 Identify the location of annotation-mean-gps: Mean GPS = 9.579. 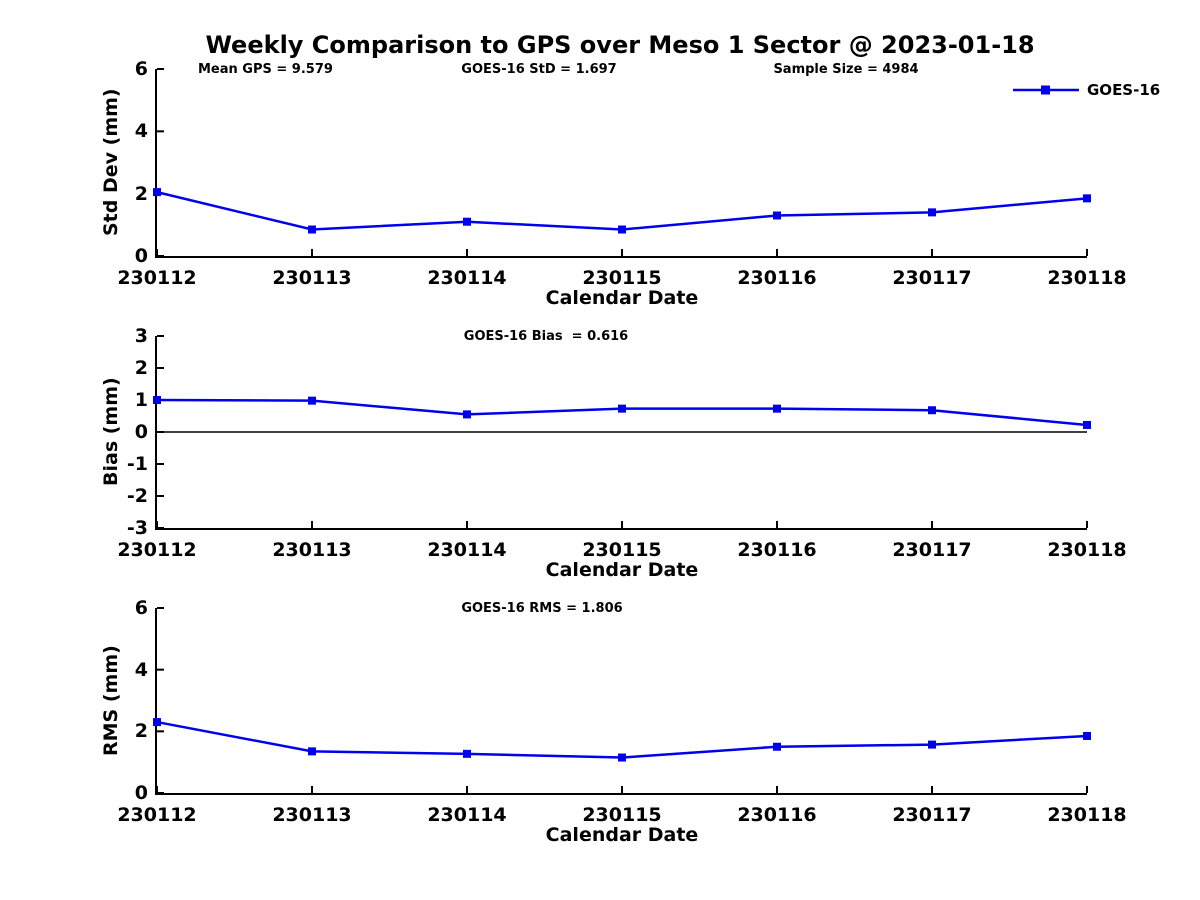
(265, 69).